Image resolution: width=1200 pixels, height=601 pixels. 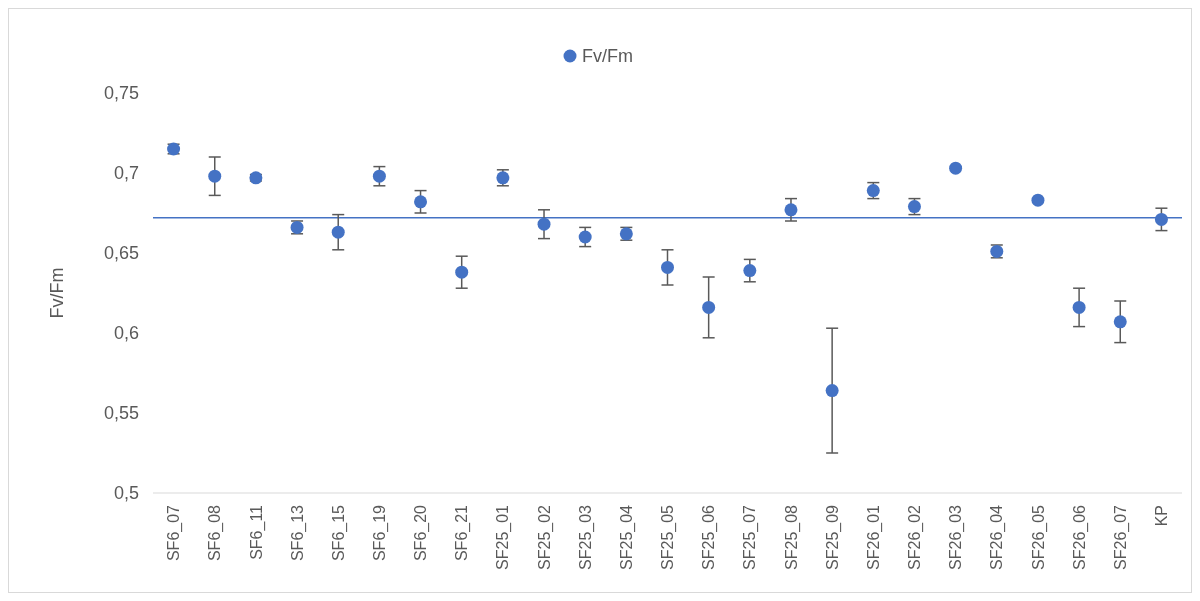 What do you see at coordinates (544, 537) in the screenshot?
I see `x-tick-label: SF25_02` at bounding box center [544, 537].